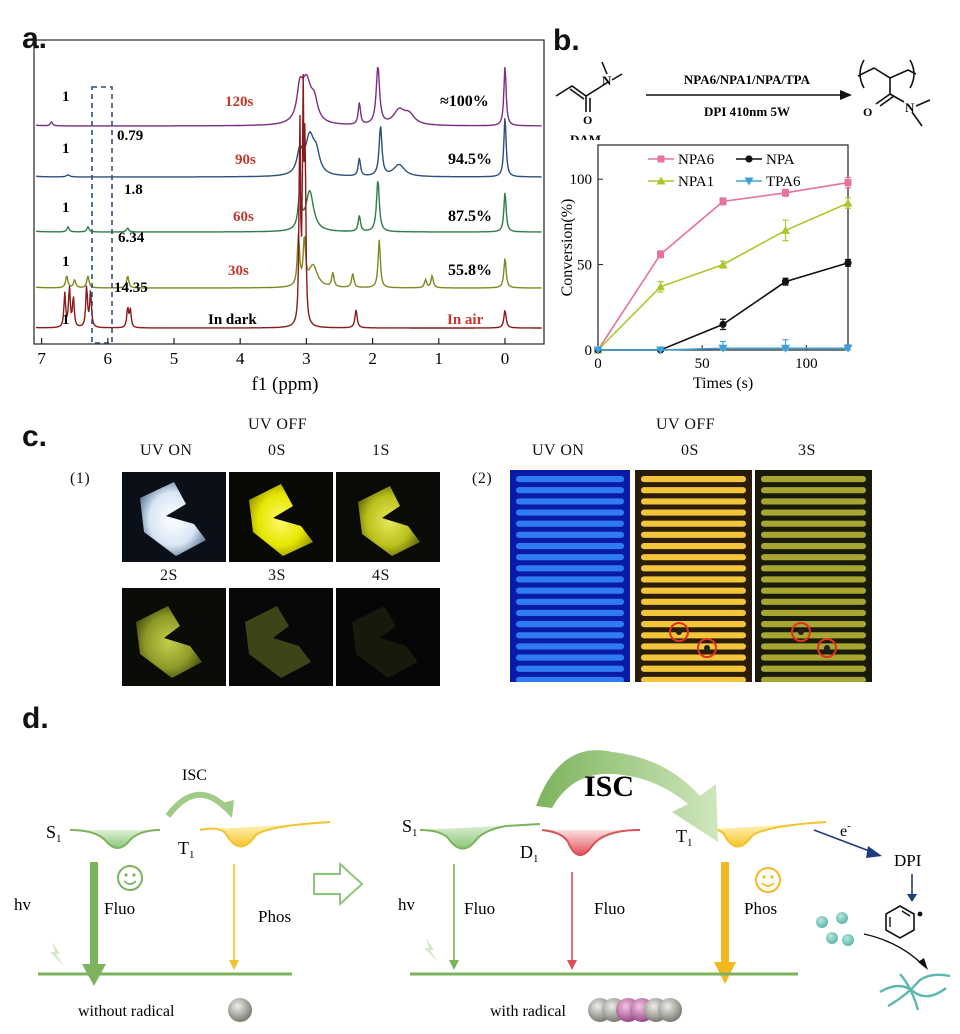 The width and height of the screenshot is (960, 1034). What do you see at coordinates (589, 86) in the screenshot?
I see `dam-structure` at bounding box center [589, 86].